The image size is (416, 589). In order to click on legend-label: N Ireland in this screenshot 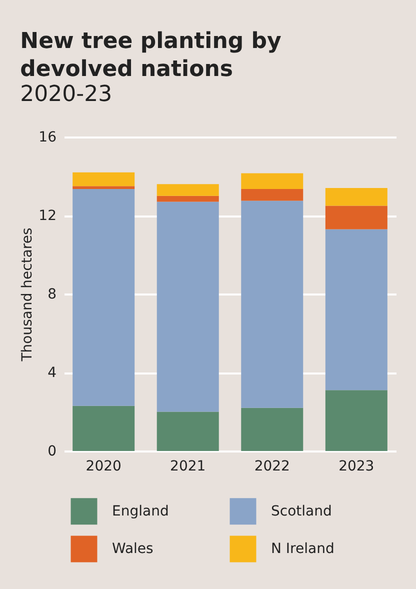, I will do `click(302, 549)`.